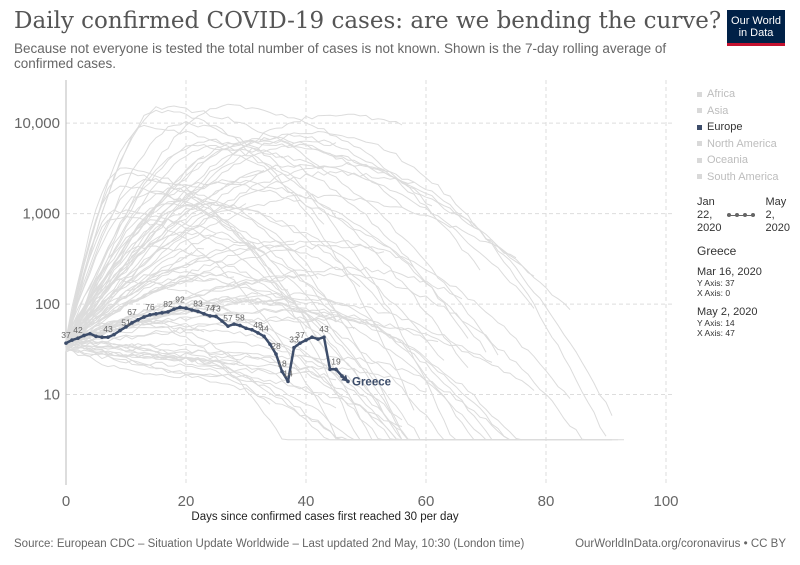  Describe the element at coordinates (716, 333) in the screenshot. I see `info-end-x: X Axis: 47` at that location.